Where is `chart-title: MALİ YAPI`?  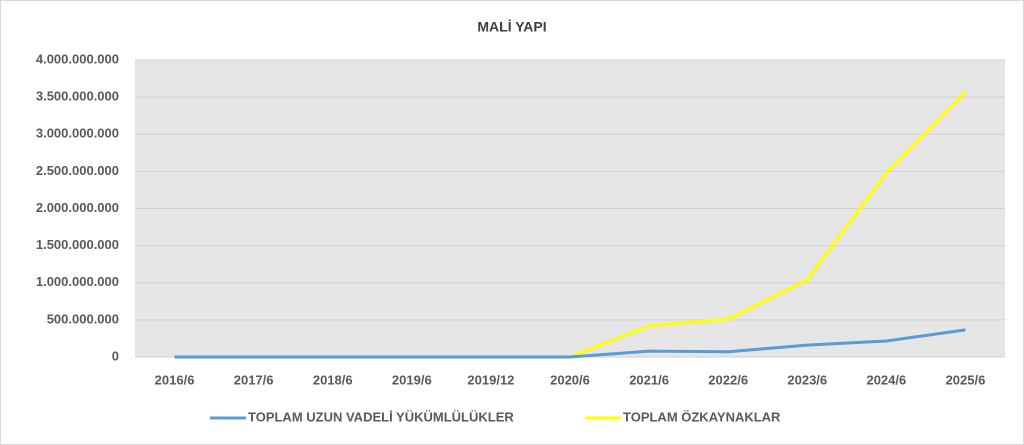 chart-title: MALİ YAPI is located at coordinates (511, 27).